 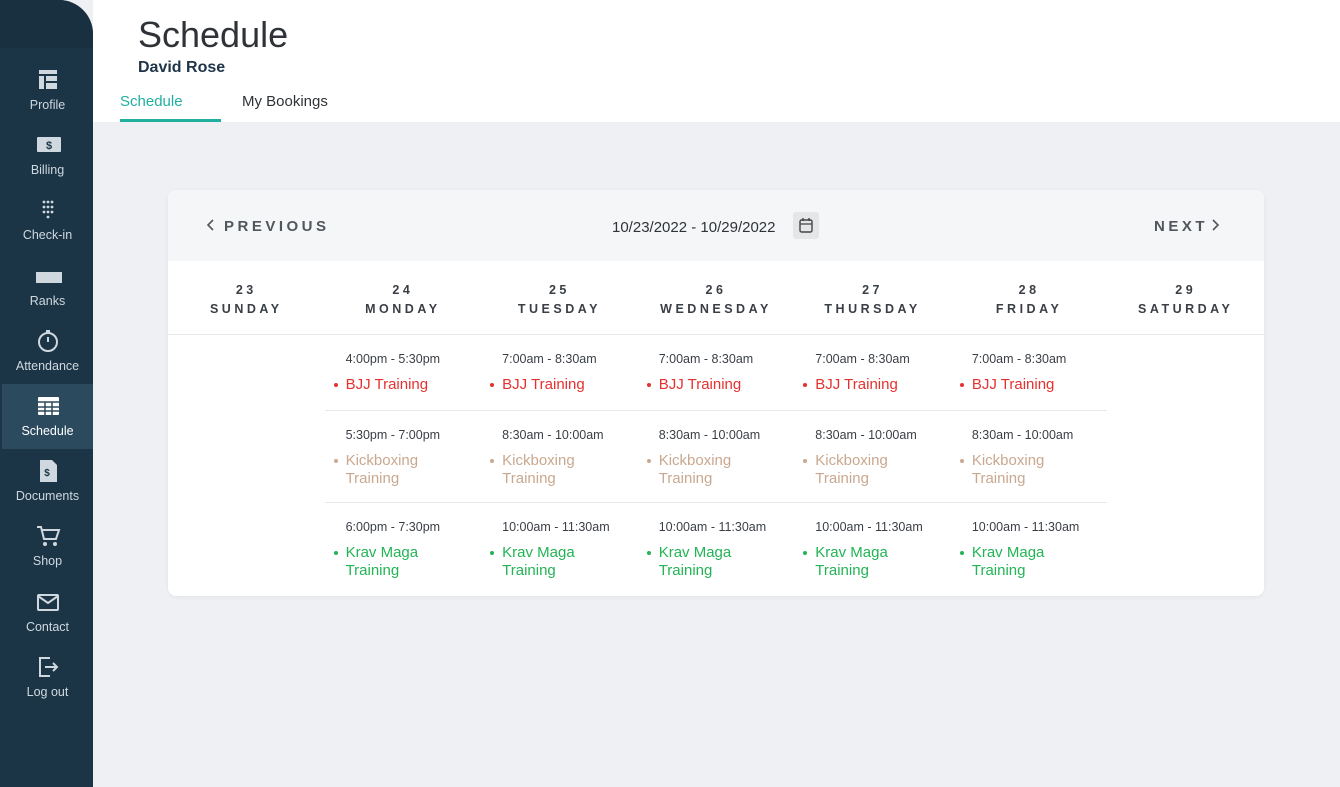 What do you see at coordinates (559, 309) in the screenshot?
I see `day-name: TUESDAY` at bounding box center [559, 309].